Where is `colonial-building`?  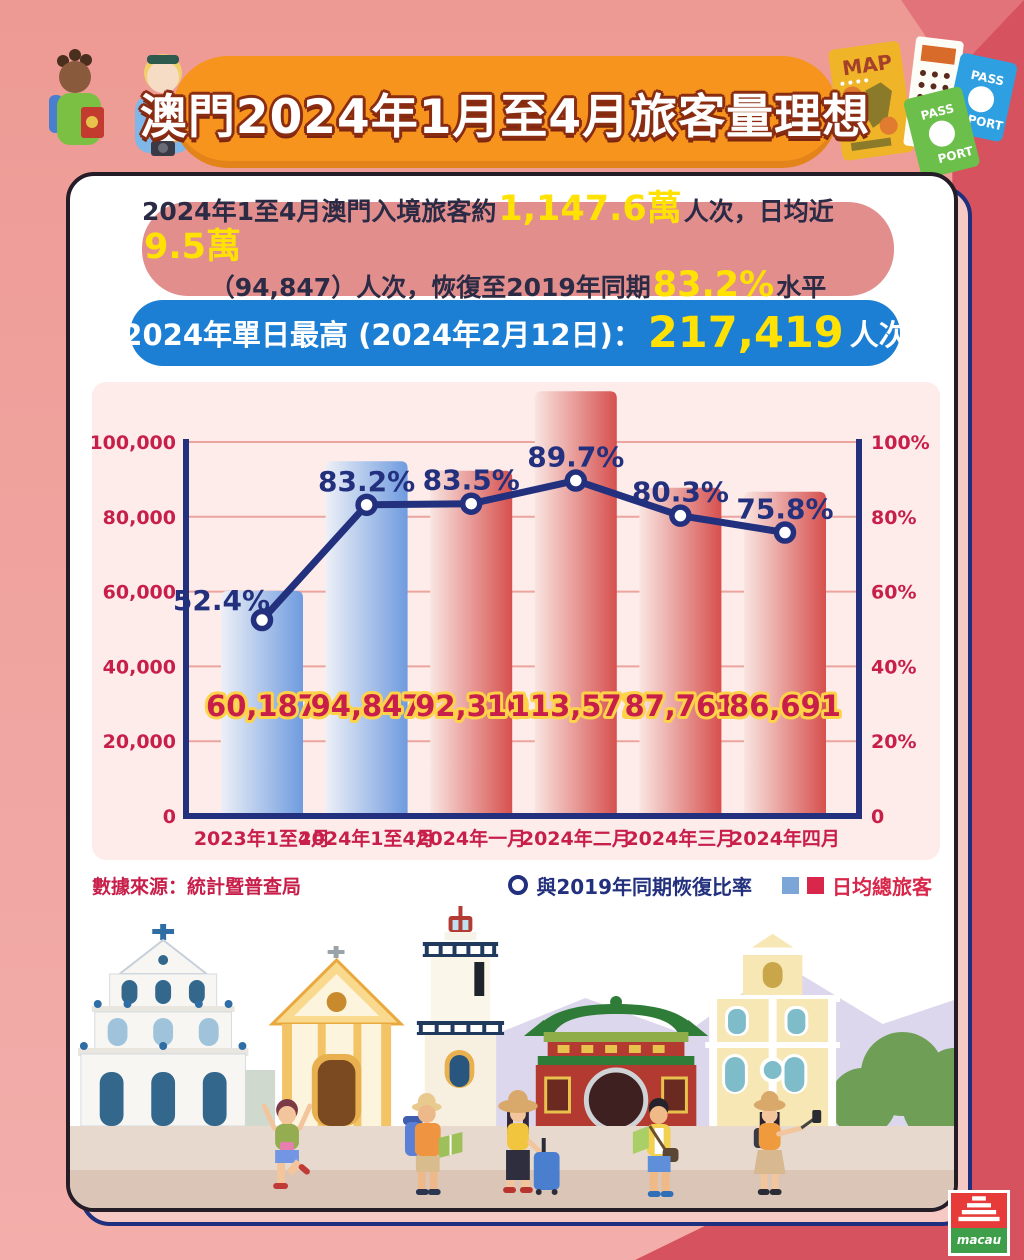 colonial-building is located at coordinates (773, 1028).